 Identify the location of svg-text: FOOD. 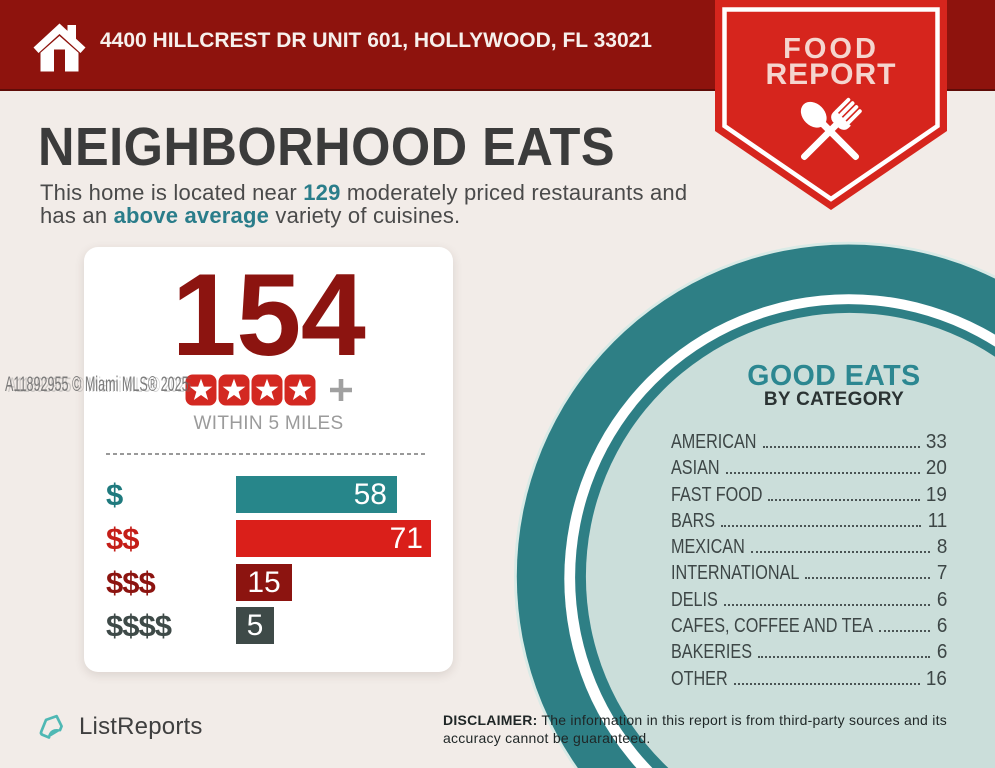
(831, 49).